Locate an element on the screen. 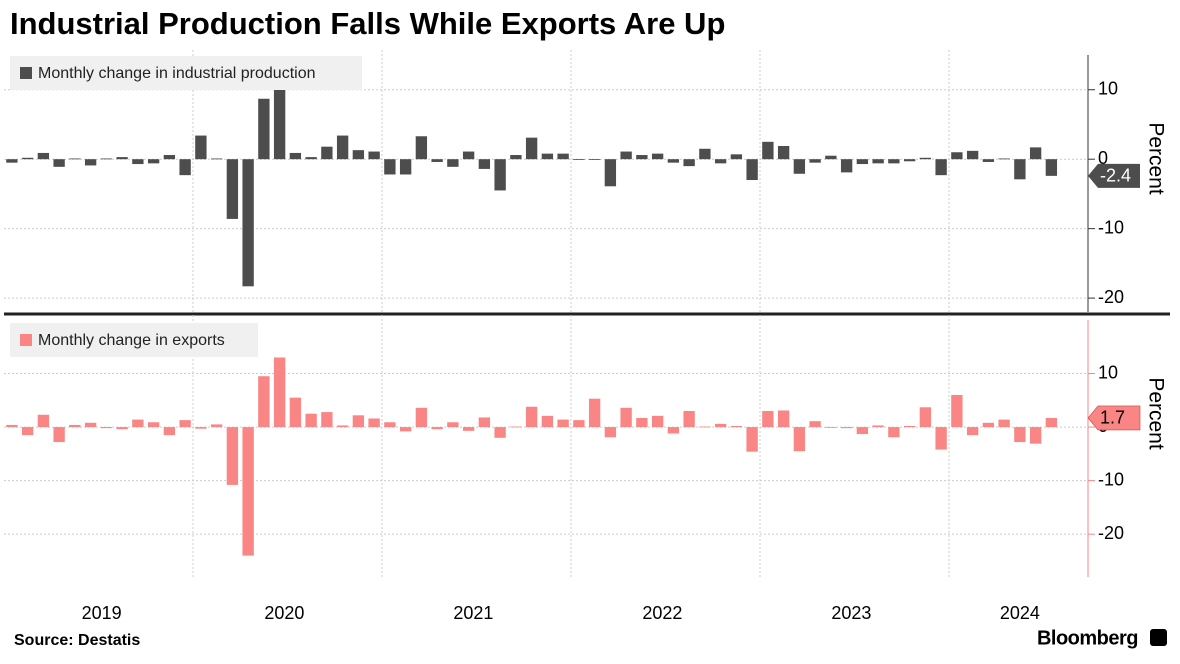 The image size is (1180, 664). y-tick-label: -20 is located at coordinates (1111, 533).